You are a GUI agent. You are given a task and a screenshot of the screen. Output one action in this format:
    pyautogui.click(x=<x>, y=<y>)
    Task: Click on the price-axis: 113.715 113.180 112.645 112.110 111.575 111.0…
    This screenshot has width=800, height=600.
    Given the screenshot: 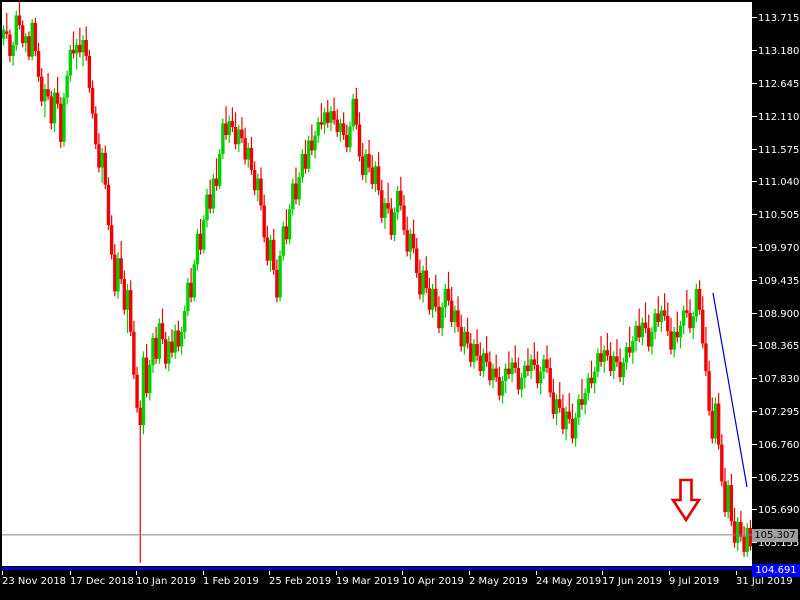 What is the action you would take?
    pyautogui.click(x=776, y=300)
    